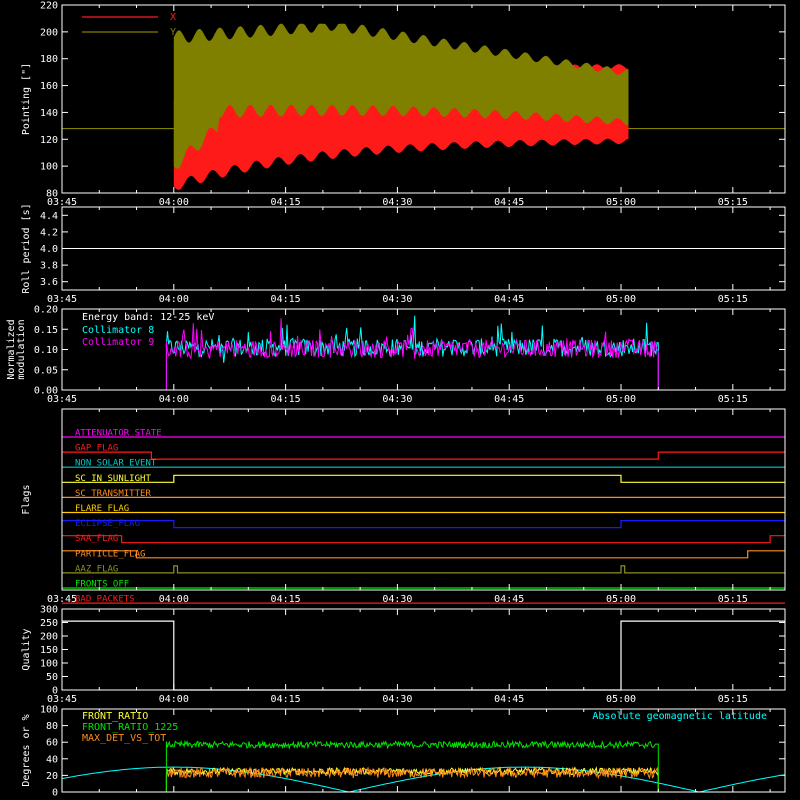 The width and height of the screenshot is (800, 800). Describe the element at coordinates (118, 330) in the screenshot. I see `legend-label: Collimator 8` at that location.